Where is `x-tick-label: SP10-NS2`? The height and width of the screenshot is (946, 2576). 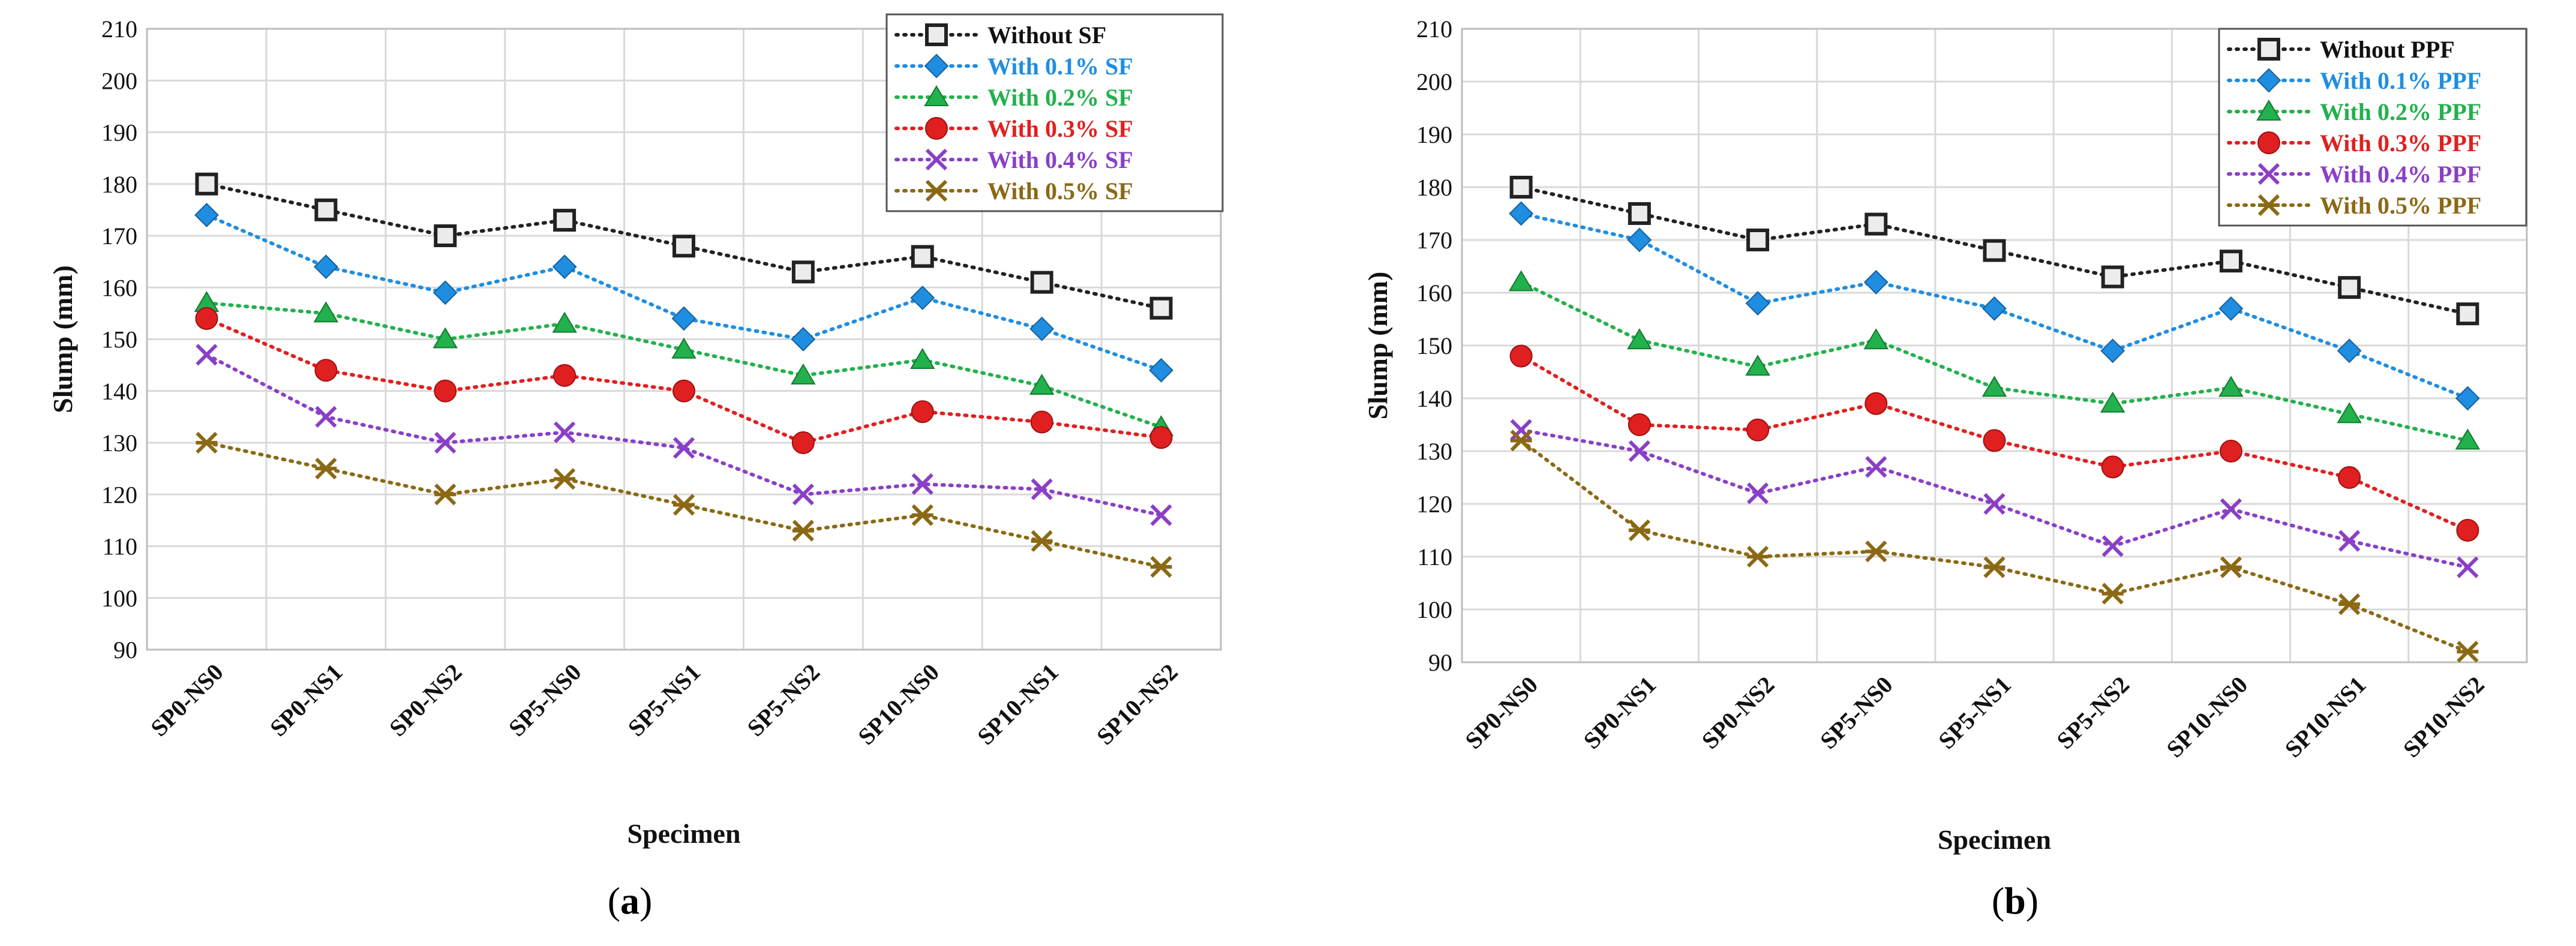 x-tick-label: SP10-NS2 is located at coordinates (2444, 717).